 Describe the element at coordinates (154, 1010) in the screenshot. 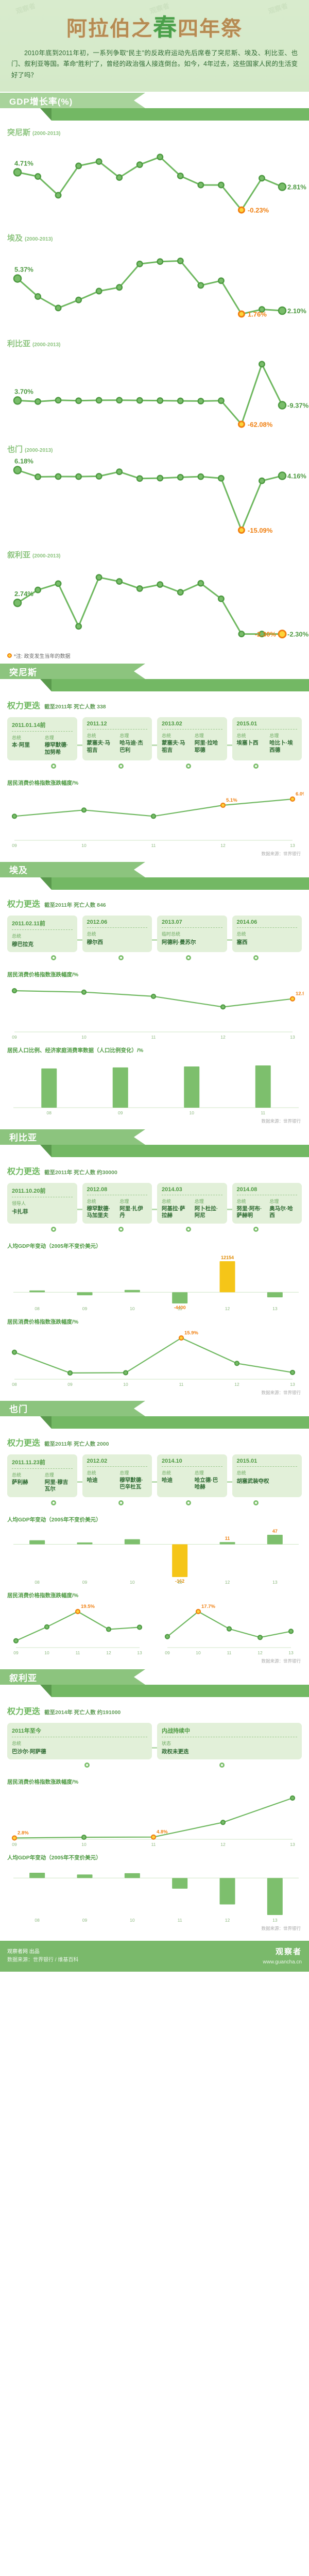

I see `cpi-chart: 09 10 11 12 12.98% 13` at that location.